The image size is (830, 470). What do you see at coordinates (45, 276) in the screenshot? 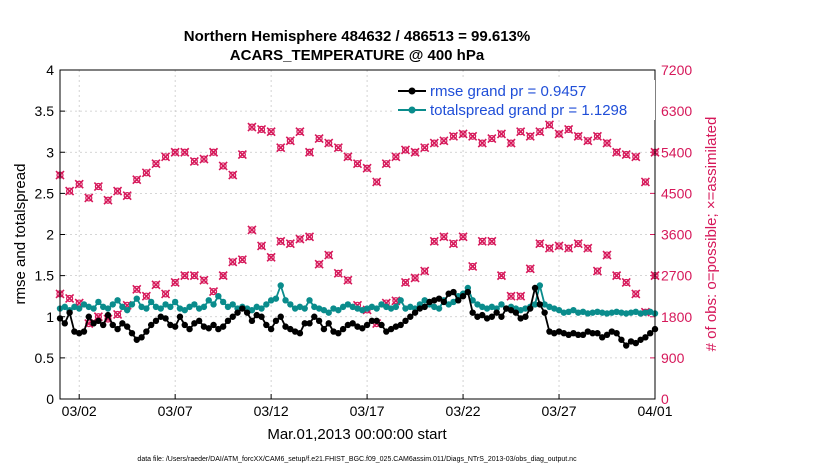
I see `left-tick-label: 1.5` at bounding box center [45, 276].